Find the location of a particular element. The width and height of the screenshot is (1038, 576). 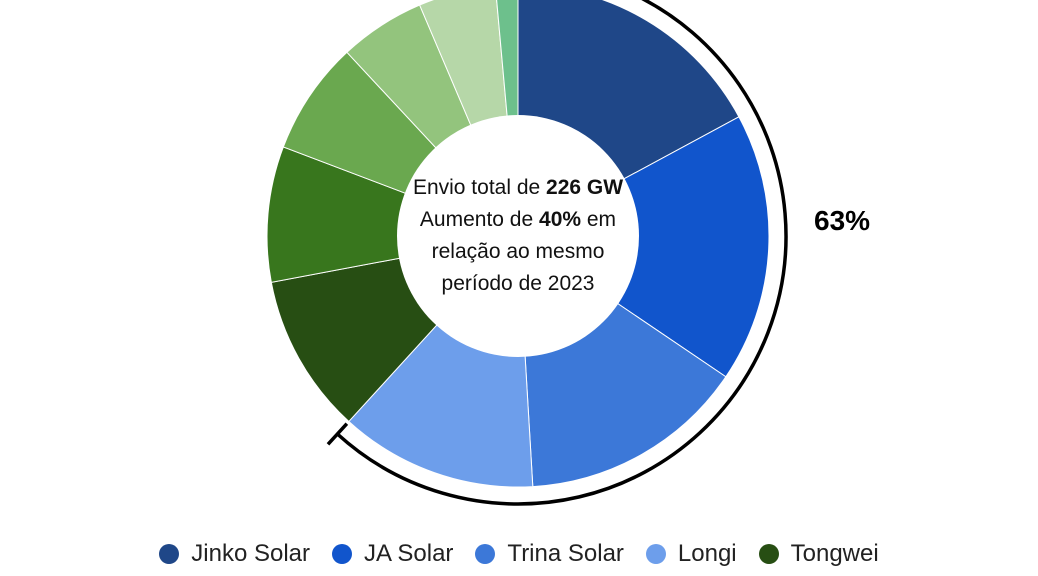

center-line-4: período de 2023 is located at coordinates (518, 283).